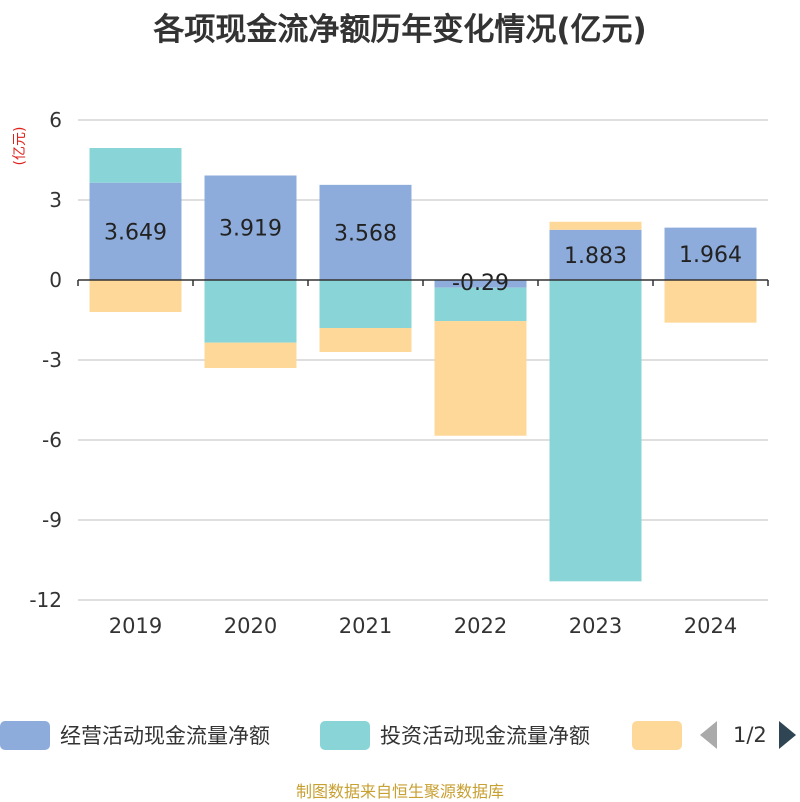 This screenshot has width=800, height=802. I want to click on legend-item-operating: 经营活动现金流量净额, so click(135, 735).